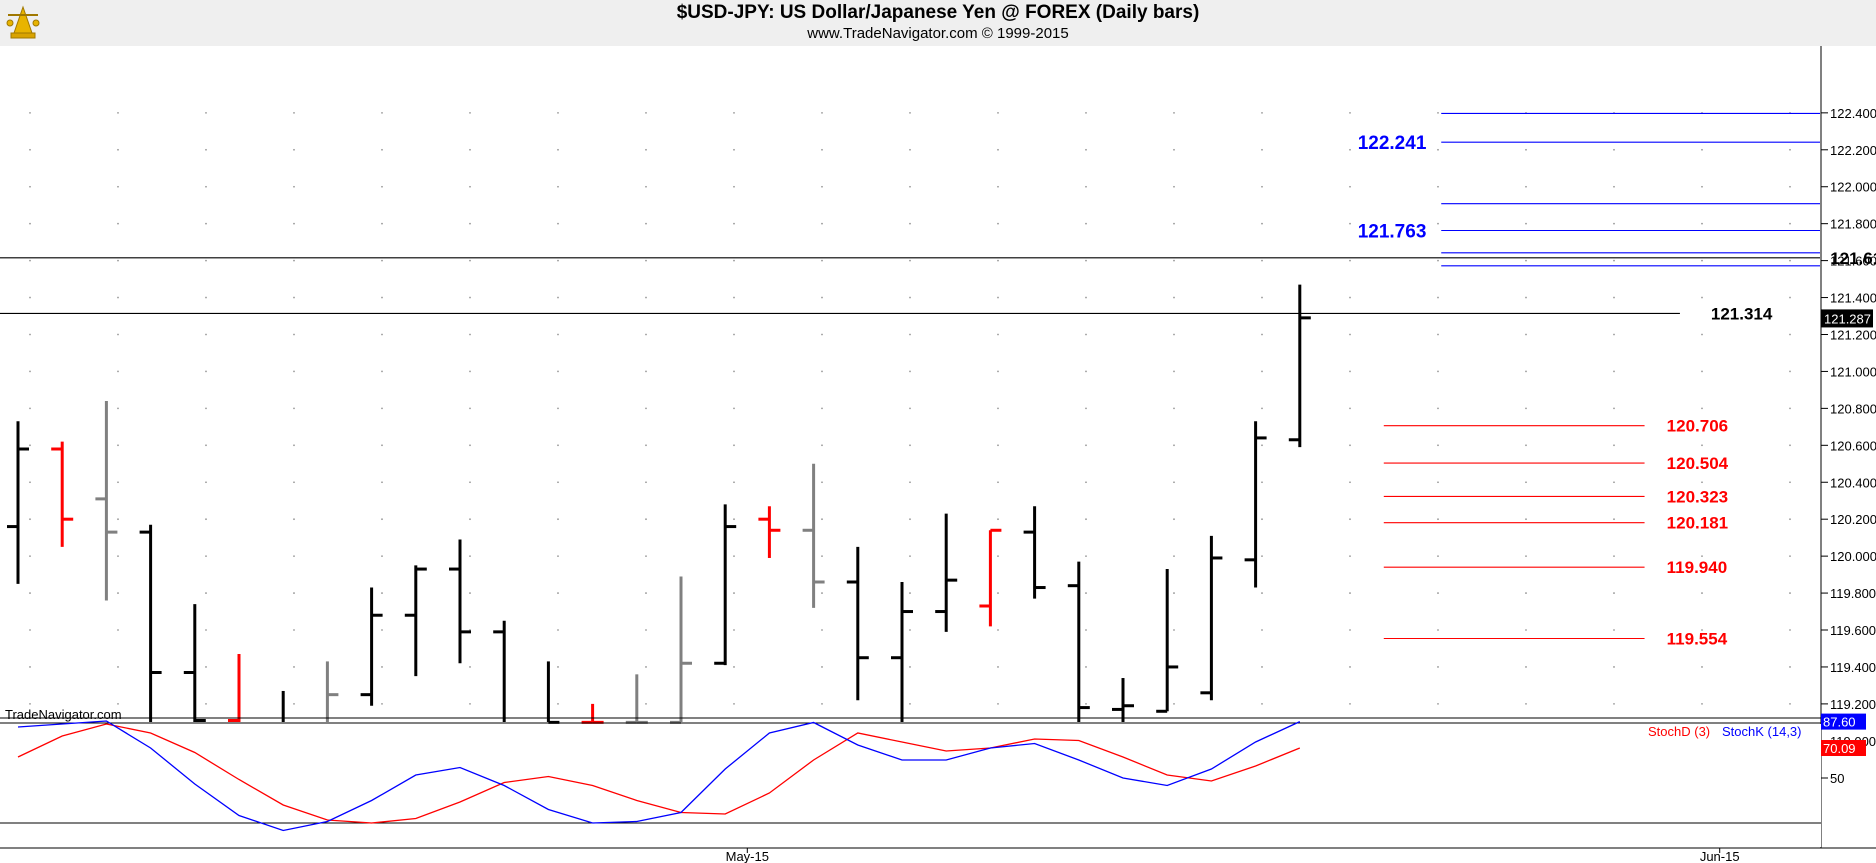 This screenshot has height=863, width=1876. I want to click on stoch-series-line, so click(659, 776).